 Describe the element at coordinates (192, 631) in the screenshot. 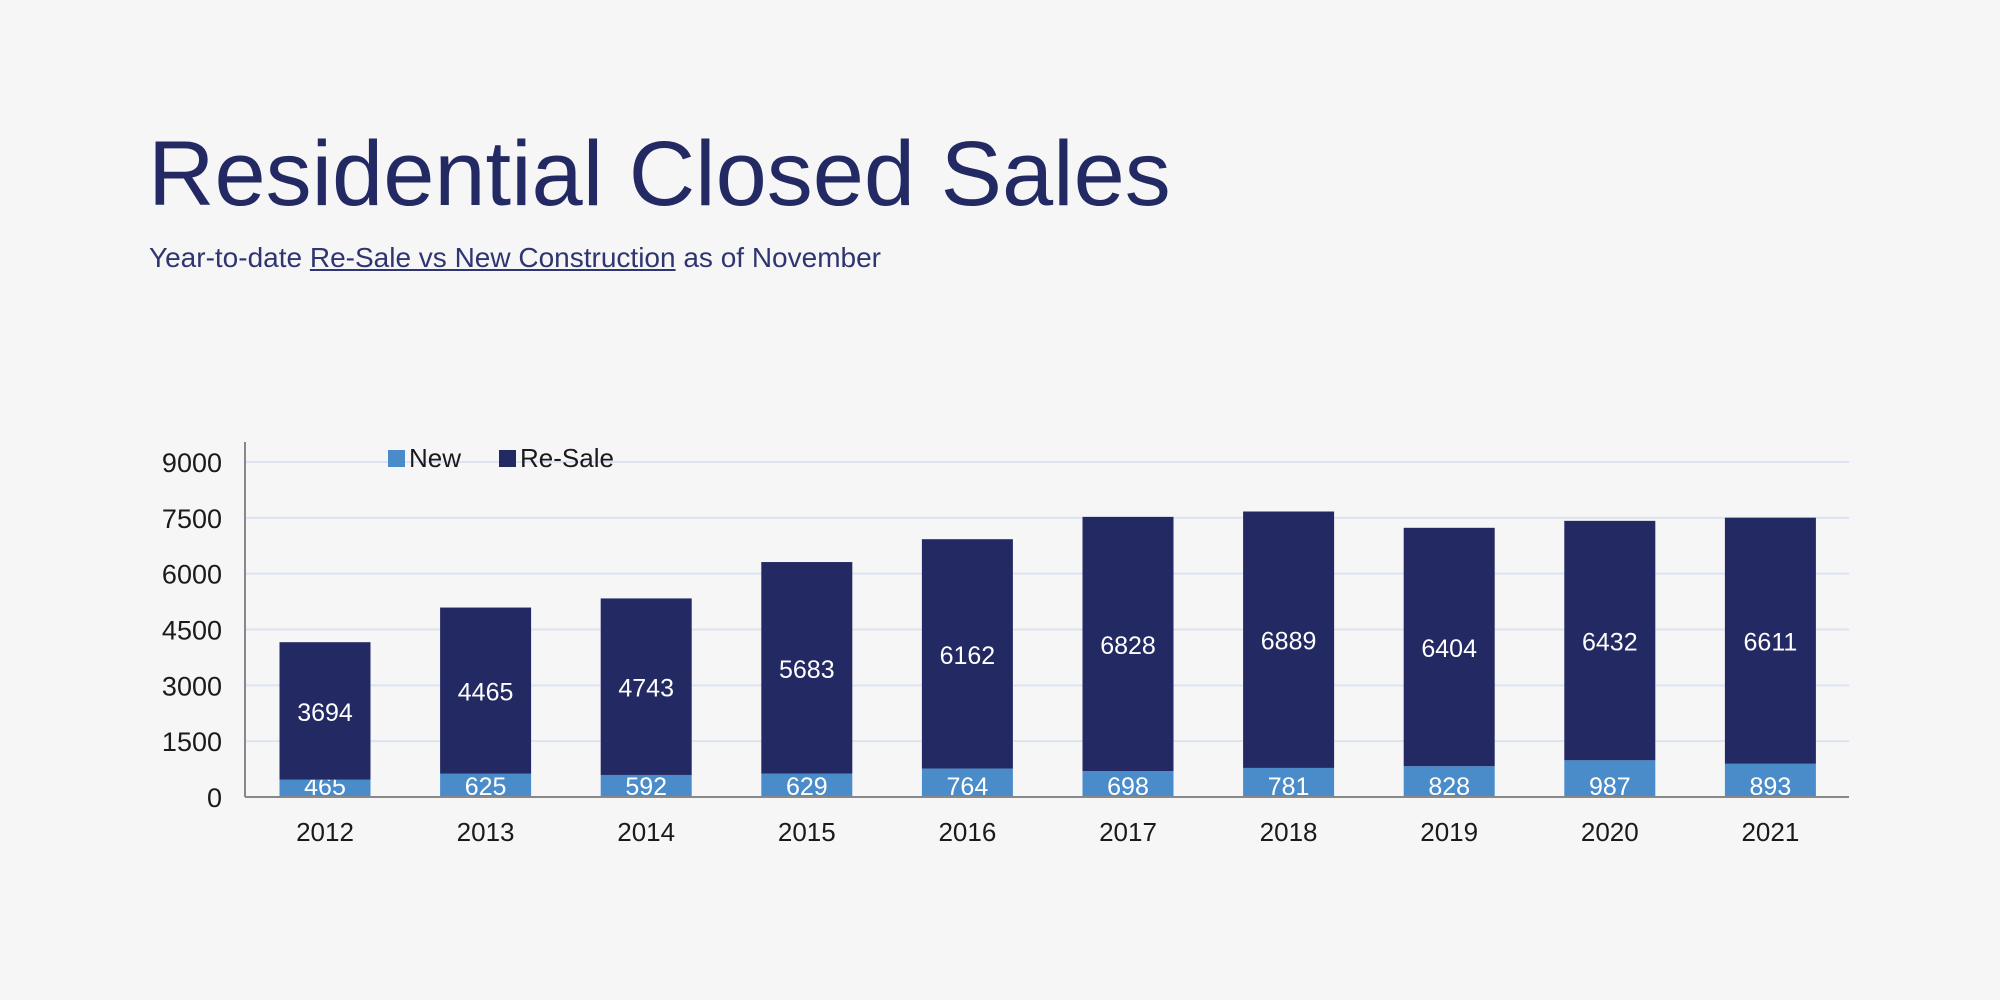

I see `y-tick-label: 4500` at that location.